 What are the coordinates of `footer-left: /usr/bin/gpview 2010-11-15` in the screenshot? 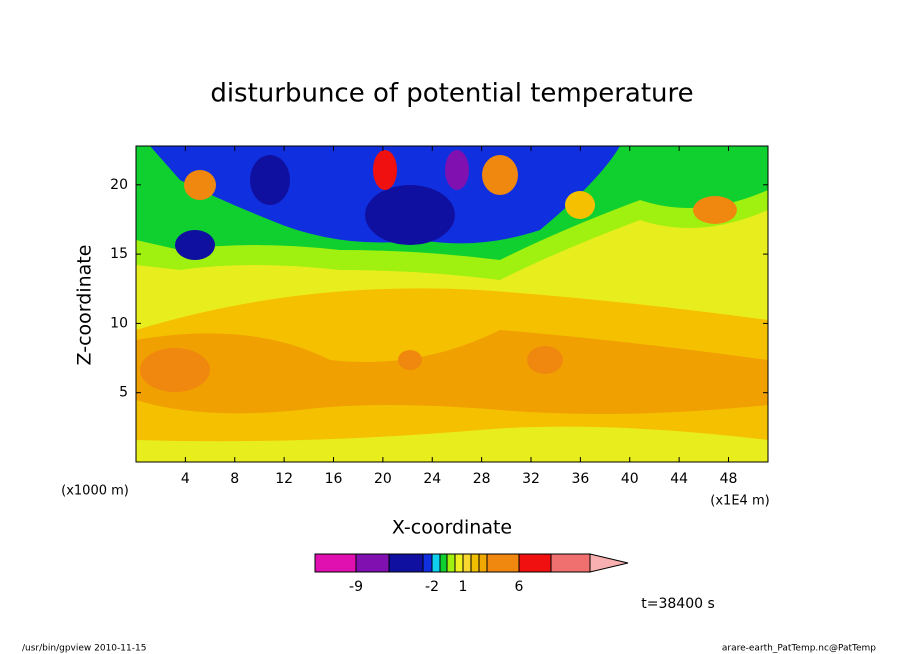 It's located at (84, 649).